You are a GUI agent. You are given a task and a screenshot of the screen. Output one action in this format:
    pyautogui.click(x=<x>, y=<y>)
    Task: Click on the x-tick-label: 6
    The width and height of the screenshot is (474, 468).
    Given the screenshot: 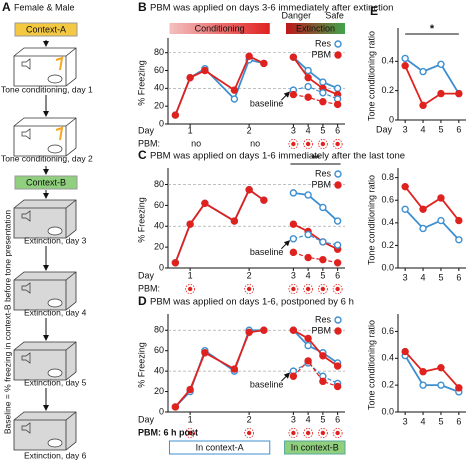 What is the action you would take?
    pyautogui.click(x=458, y=421)
    